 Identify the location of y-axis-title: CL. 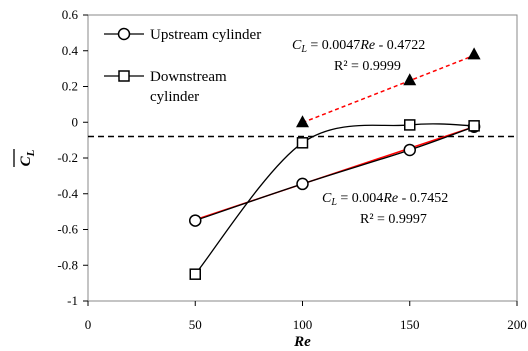
(25, 158).